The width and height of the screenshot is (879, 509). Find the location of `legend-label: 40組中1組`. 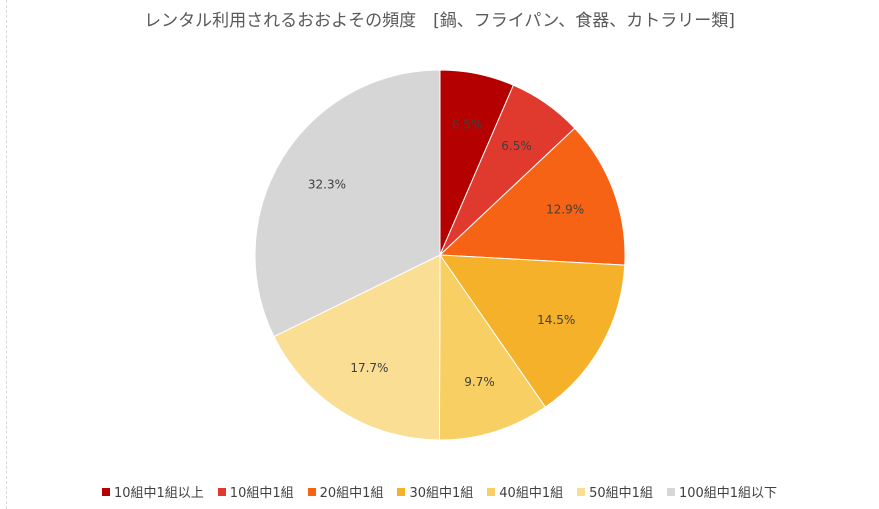

legend-label: 40組中1組 is located at coordinates (531, 493).